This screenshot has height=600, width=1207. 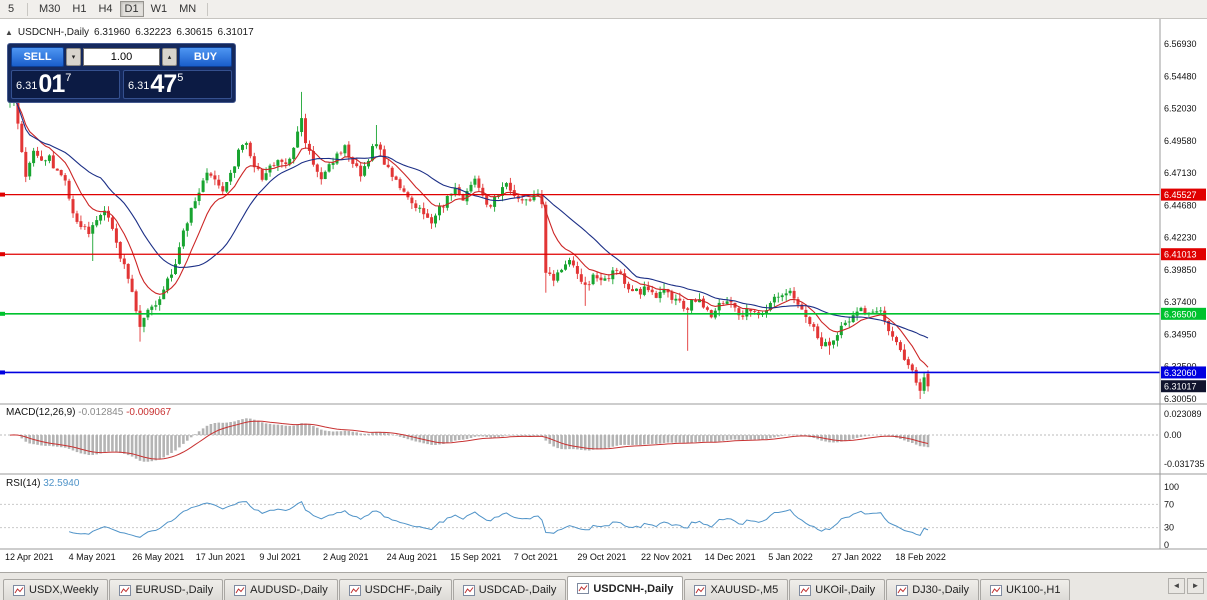 What do you see at coordinates (517, 590) in the screenshot?
I see `tab-label: USDCAD-,Daily` at bounding box center [517, 590].